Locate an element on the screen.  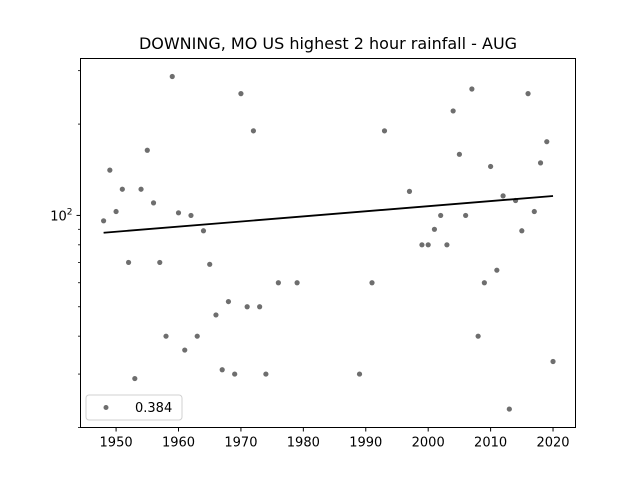
legend-box is located at coordinates (134, 407).